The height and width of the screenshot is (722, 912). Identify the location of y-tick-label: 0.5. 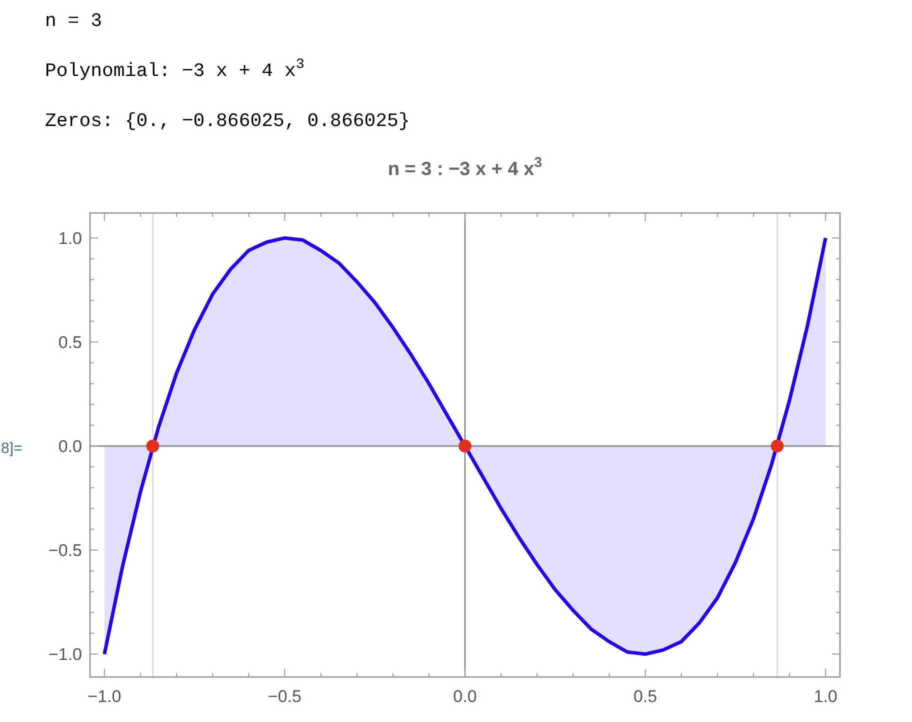
(70, 342).